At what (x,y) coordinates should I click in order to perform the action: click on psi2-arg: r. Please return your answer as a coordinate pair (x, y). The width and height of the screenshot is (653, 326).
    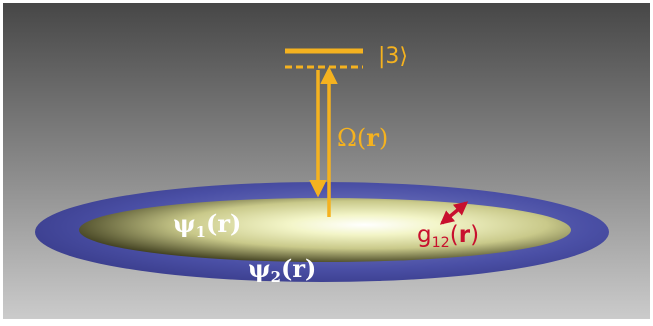
    Looking at the image, I should click on (298, 268).